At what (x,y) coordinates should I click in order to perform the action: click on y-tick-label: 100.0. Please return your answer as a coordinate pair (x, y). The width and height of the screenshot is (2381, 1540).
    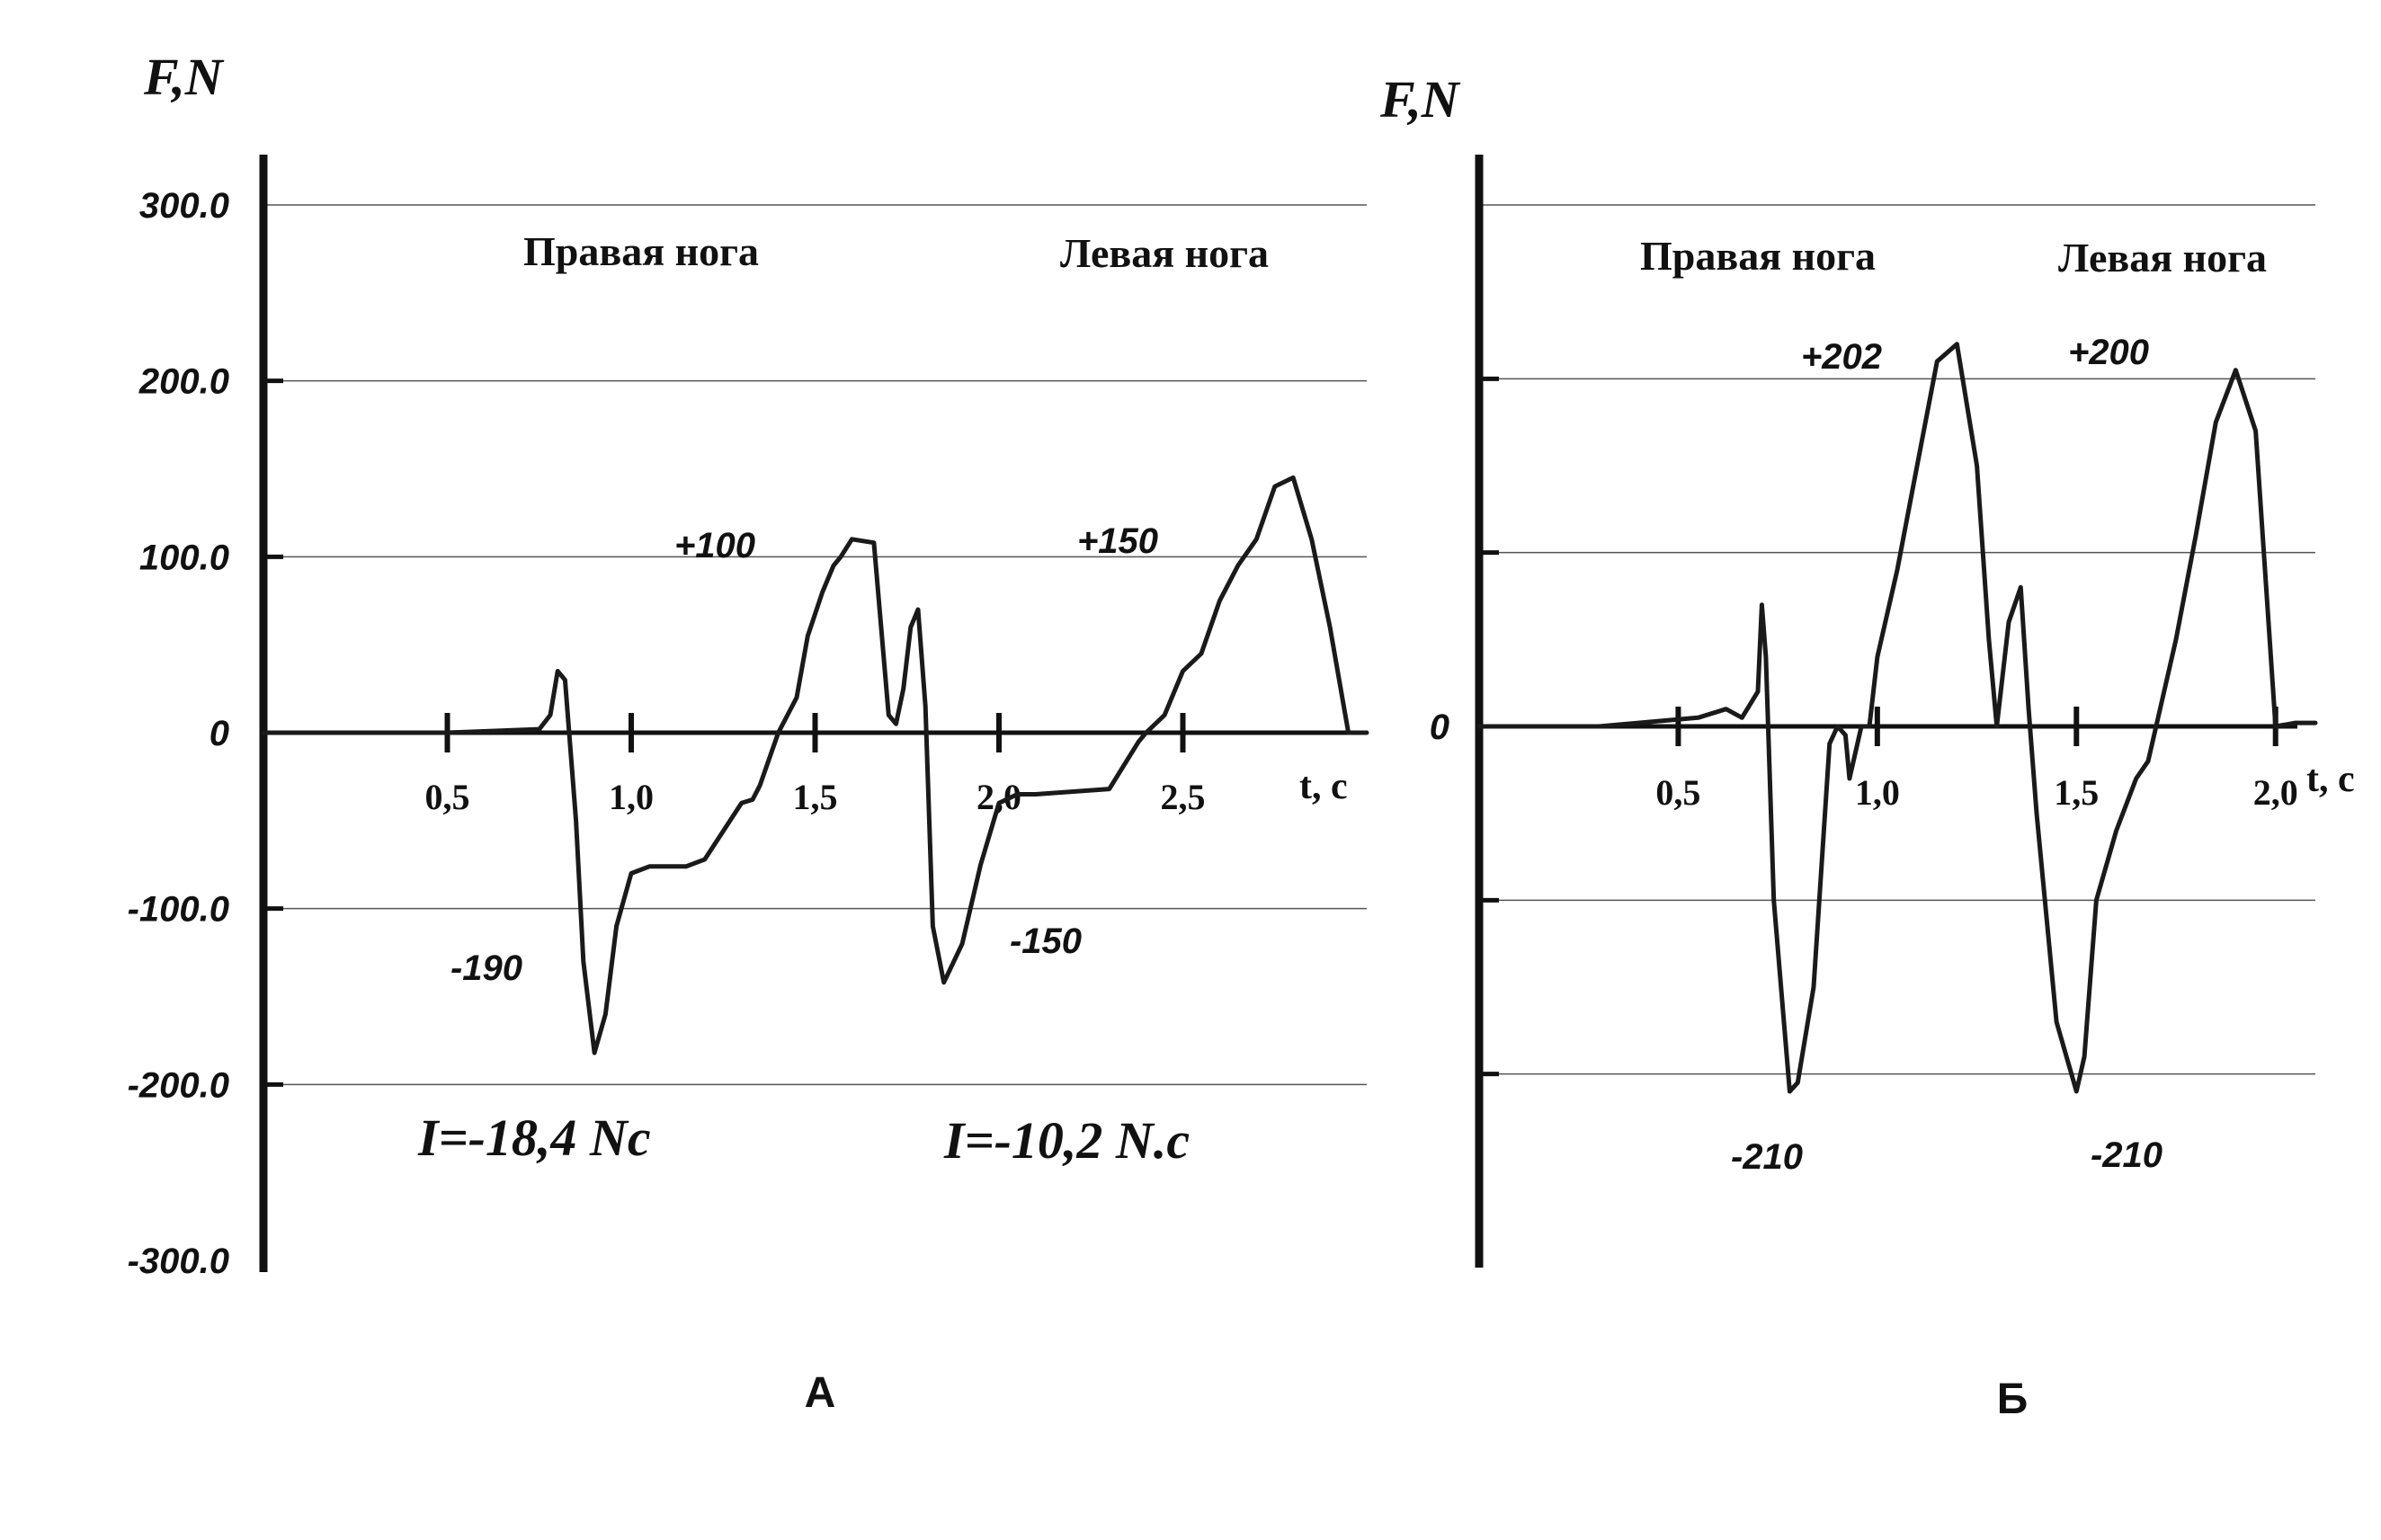
    Looking at the image, I should click on (184, 557).